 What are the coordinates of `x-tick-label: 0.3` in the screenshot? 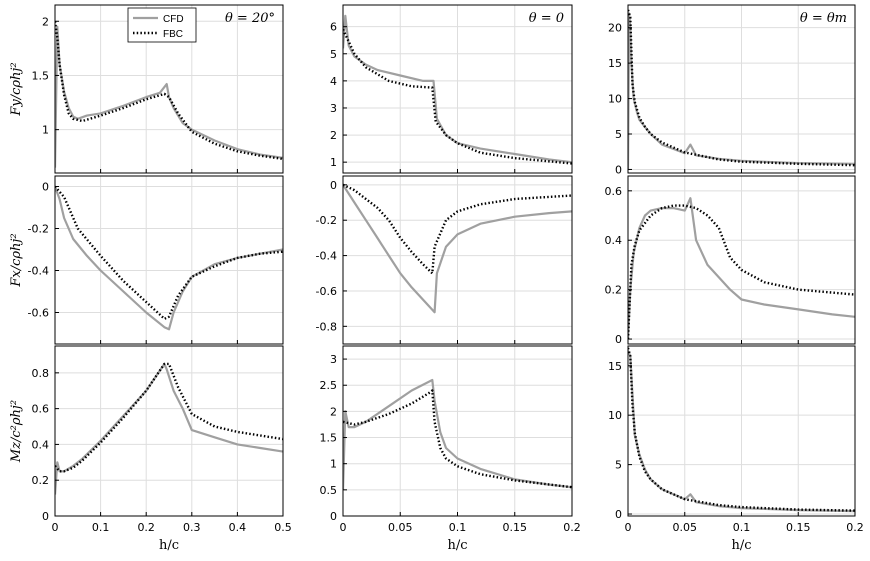 It's located at (192, 527).